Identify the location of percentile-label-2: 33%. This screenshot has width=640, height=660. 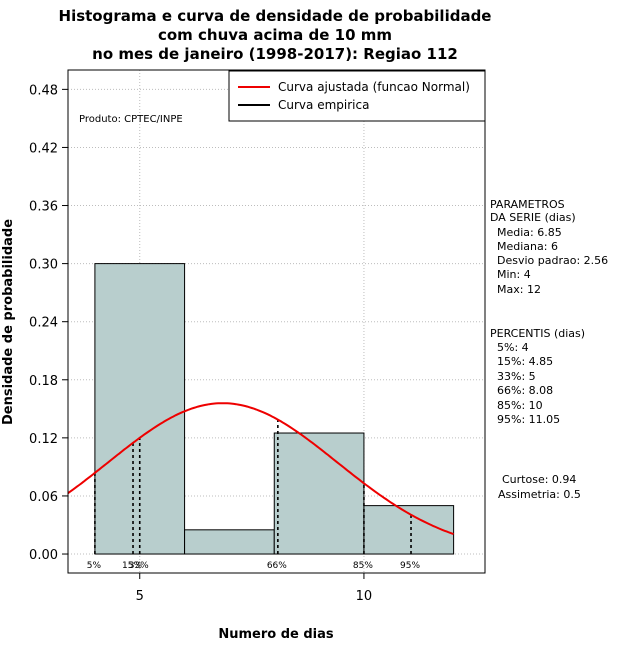
(139, 566).